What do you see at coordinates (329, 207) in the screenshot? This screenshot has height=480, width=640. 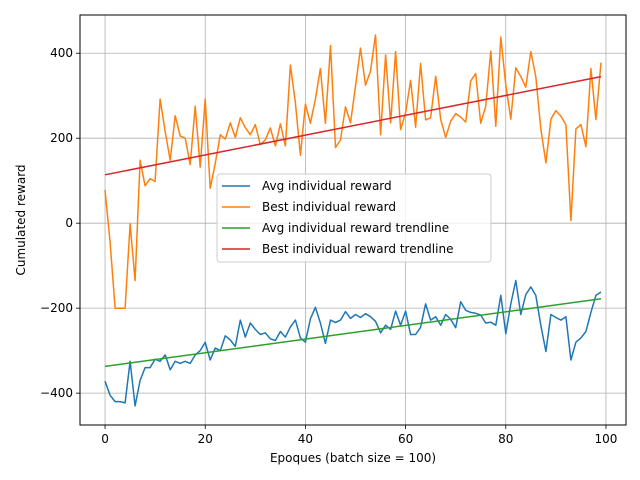 I see `legend-label-2: Best individual reward` at bounding box center [329, 207].